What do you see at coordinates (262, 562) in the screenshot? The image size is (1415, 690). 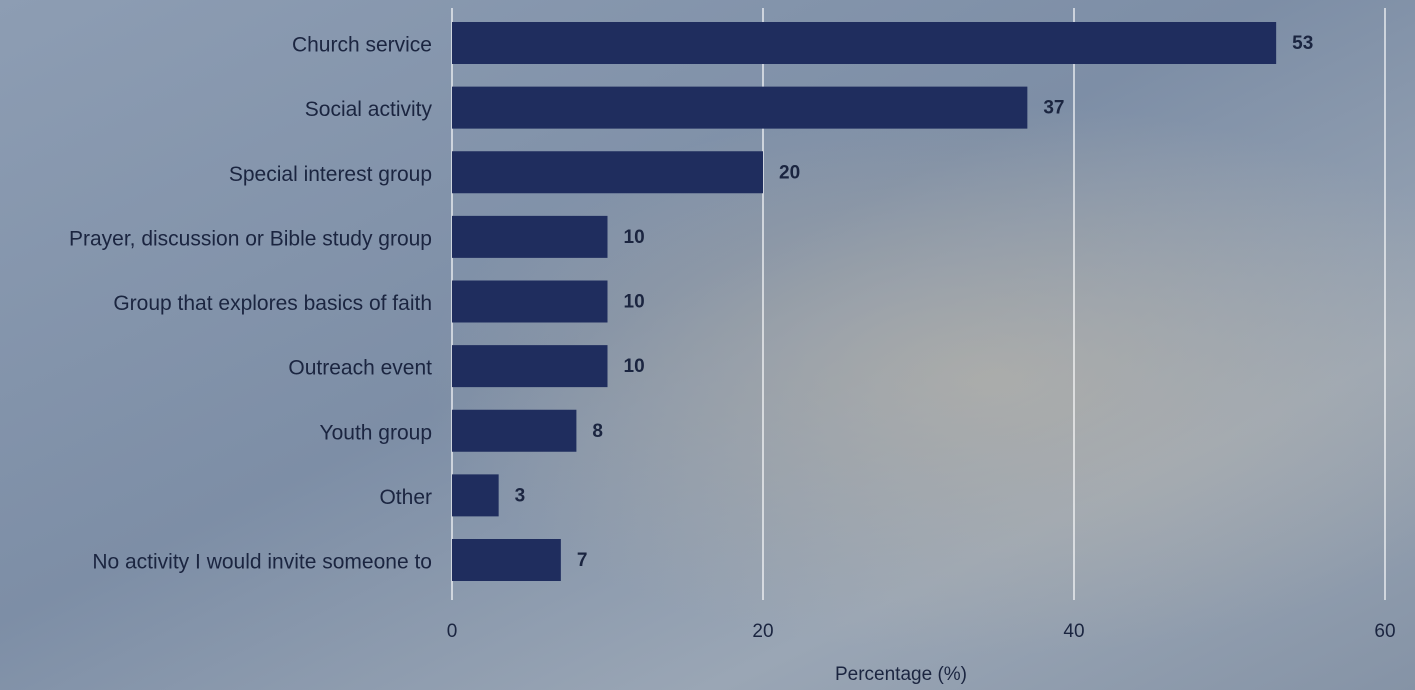 I see `y-tick-label: No activity I would invite someone to` at bounding box center [262, 562].